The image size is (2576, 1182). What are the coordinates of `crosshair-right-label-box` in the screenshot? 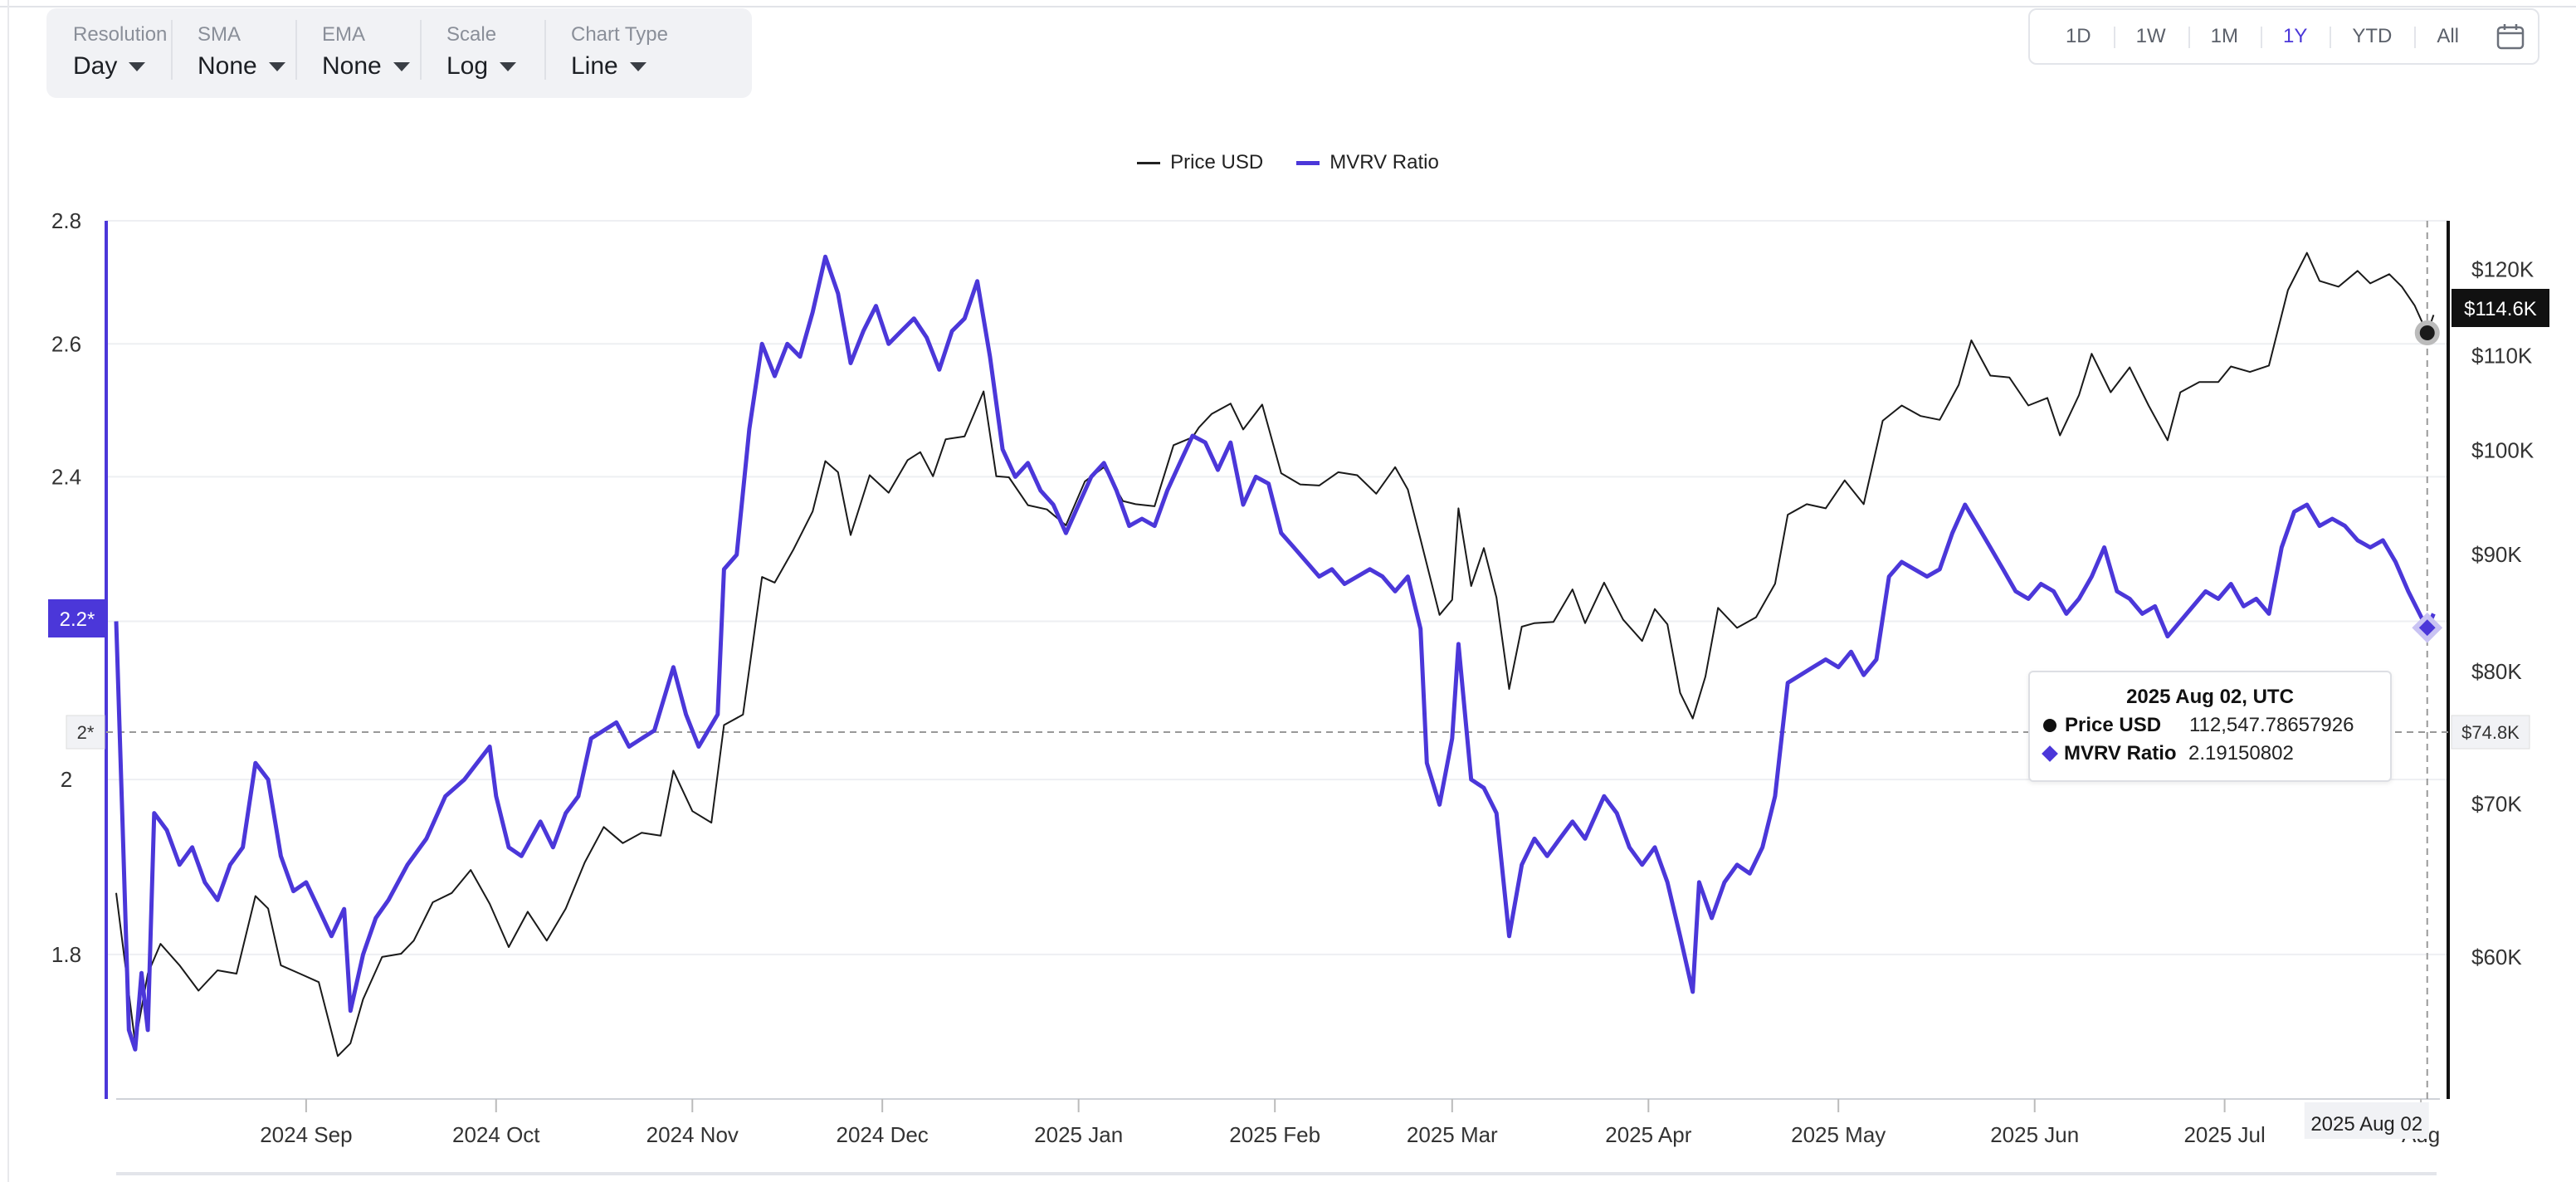 It's located at (2491, 732).